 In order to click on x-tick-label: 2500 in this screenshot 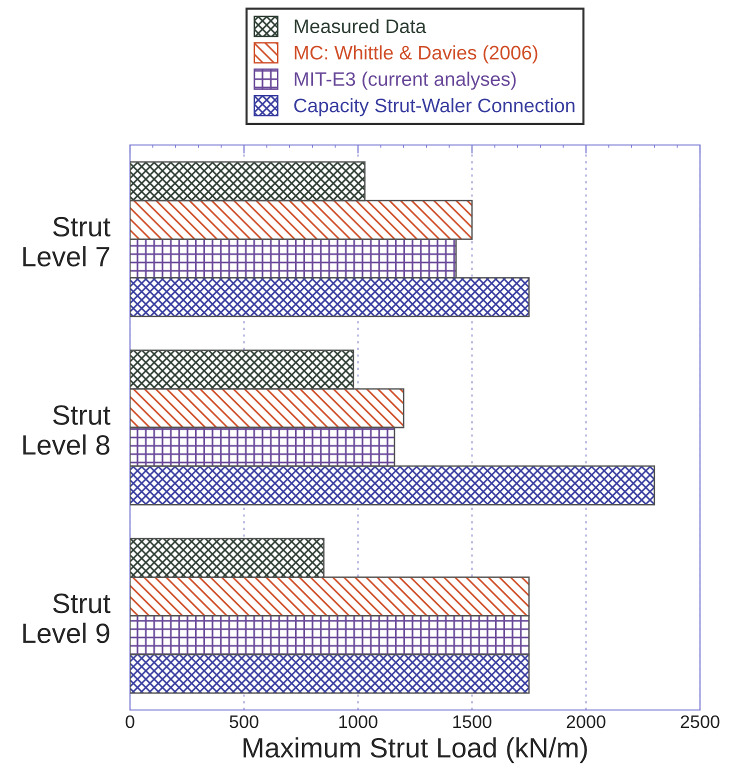, I will do `click(700, 721)`.